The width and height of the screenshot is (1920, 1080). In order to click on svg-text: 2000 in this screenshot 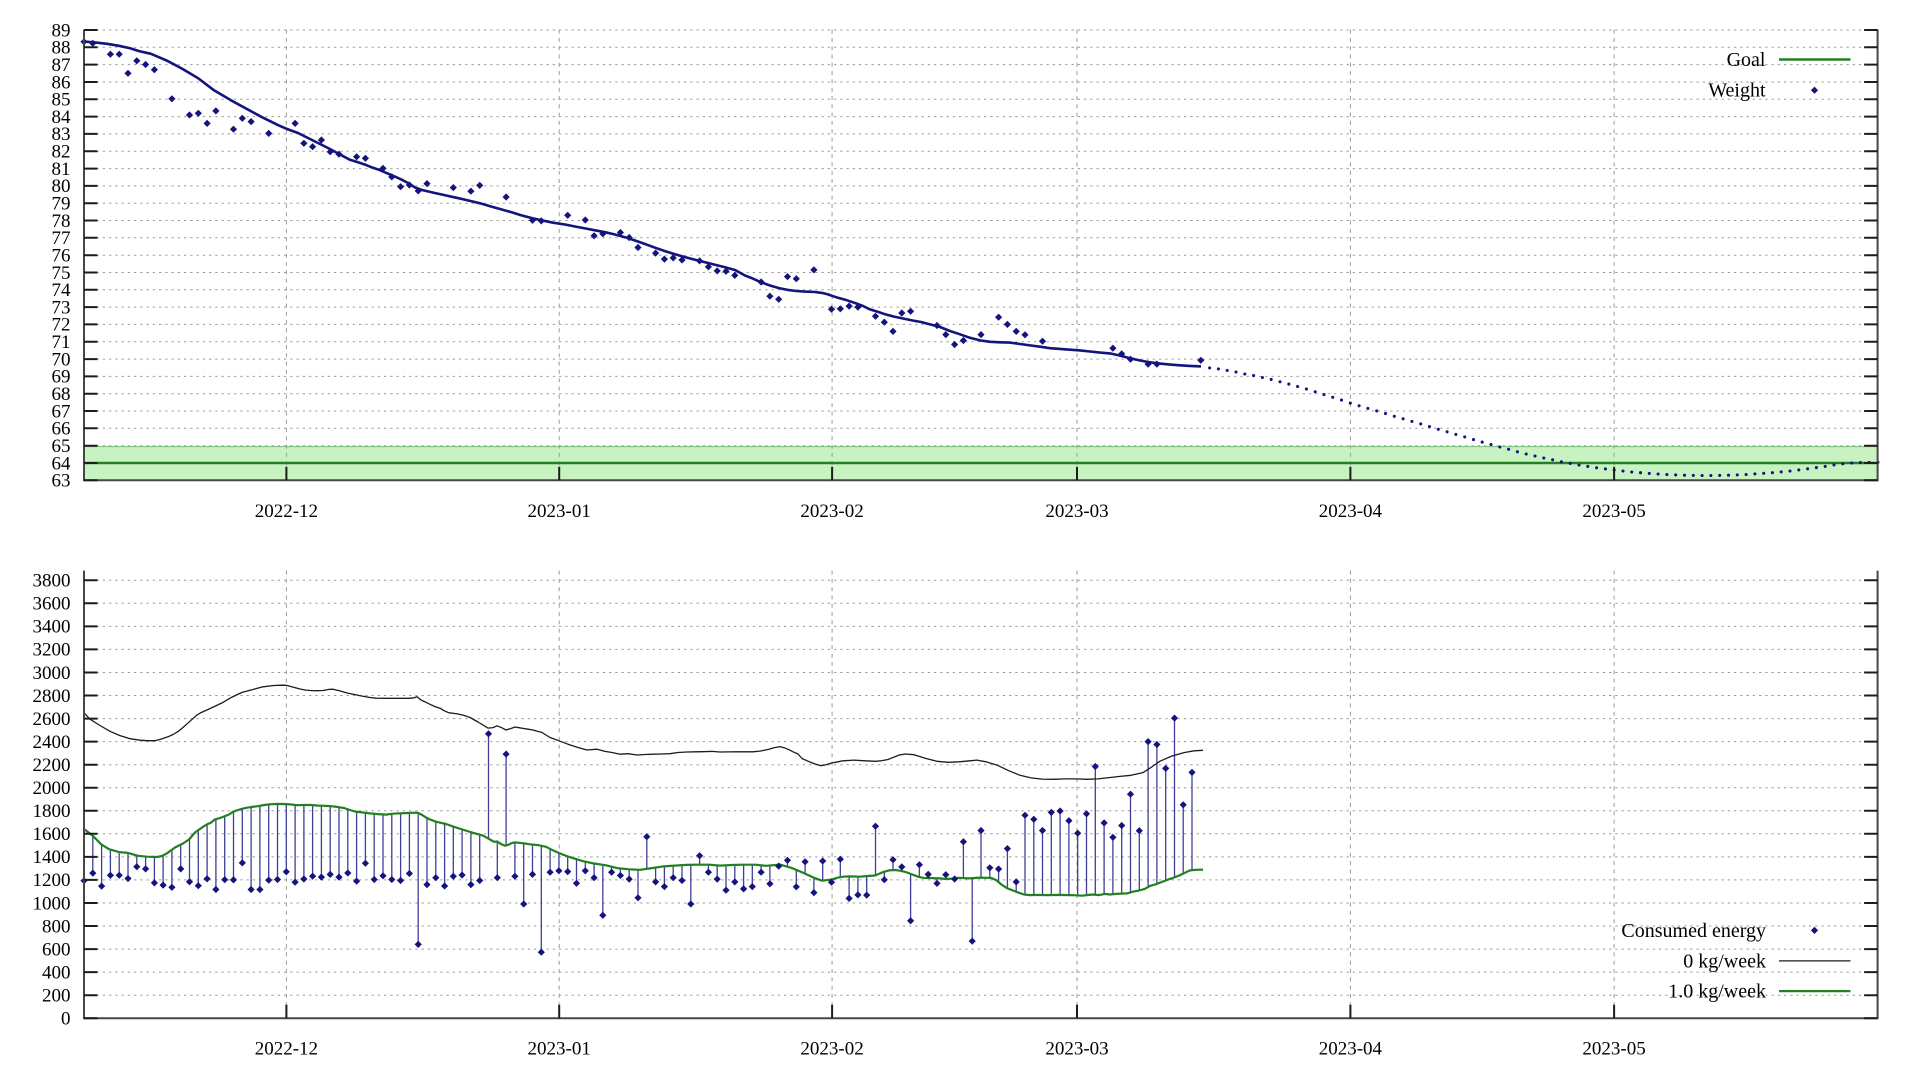, I will do `click(52, 788)`.